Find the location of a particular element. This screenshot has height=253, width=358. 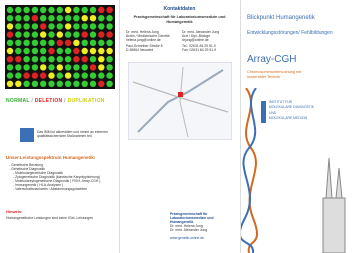

phone: Fax: 02631 84 29 51-9 is located at coordinates (199, 50).